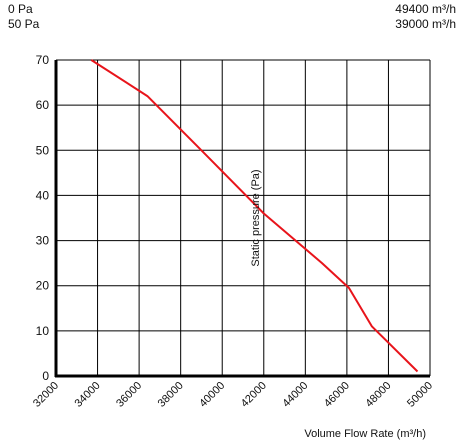 The height and width of the screenshot is (444, 464). Describe the element at coordinates (24, 24) in the screenshot. I see `header-left-line-2: 50 Pa` at that location.